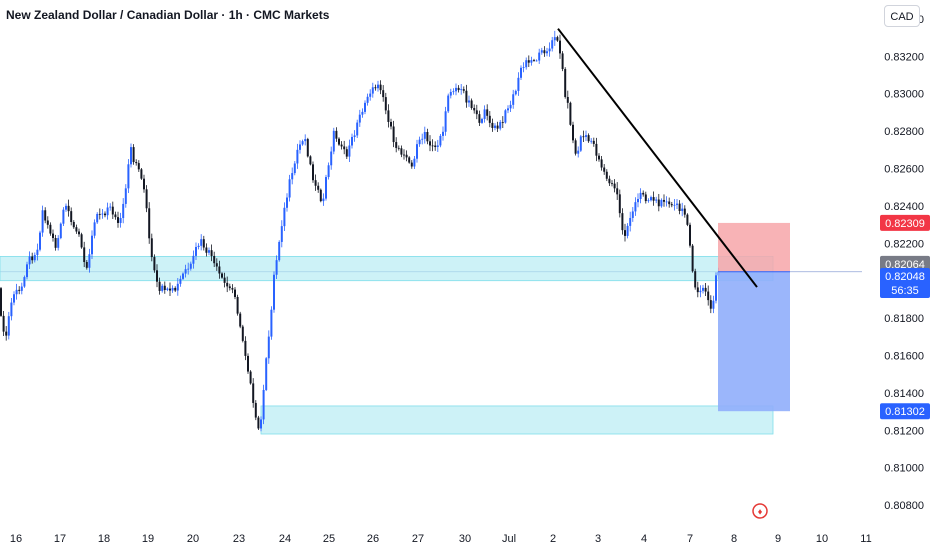 The height and width of the screenshot is (555, 932). I want to click on canada-flag-icon, so click(760, 511).